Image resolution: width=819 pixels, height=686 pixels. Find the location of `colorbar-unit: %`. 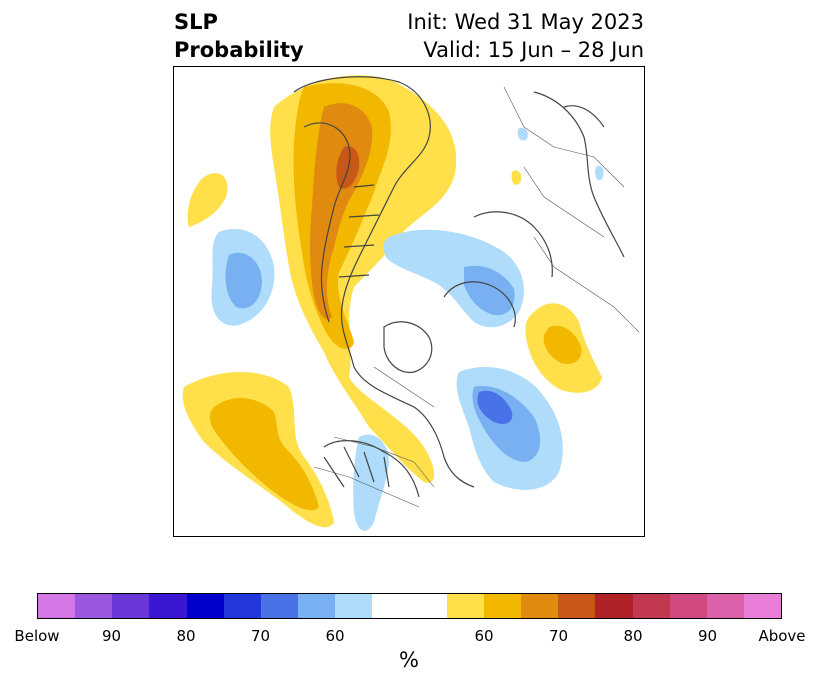

colorbar-unit: % is located at coordinates (409, 660).